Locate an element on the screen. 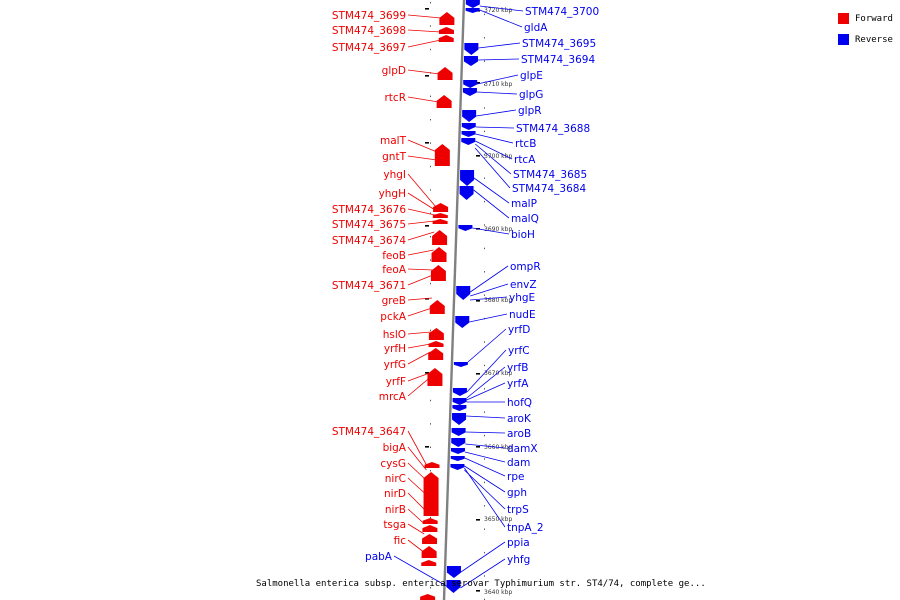  gene-label-stm474-3671: STM474_3671 is located at coordinates (369, 286).